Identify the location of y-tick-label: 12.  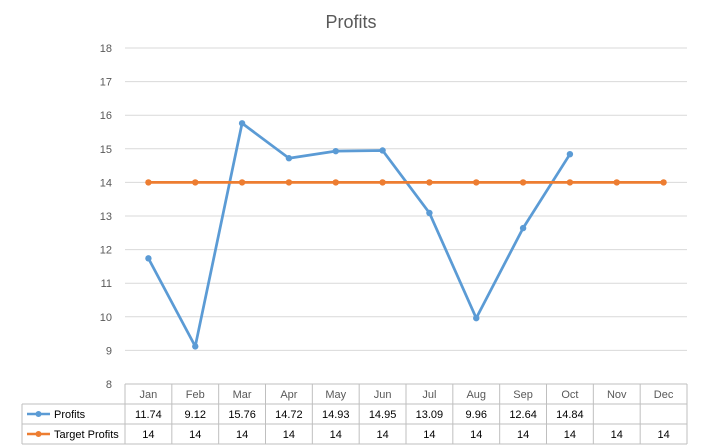
(106, 251).